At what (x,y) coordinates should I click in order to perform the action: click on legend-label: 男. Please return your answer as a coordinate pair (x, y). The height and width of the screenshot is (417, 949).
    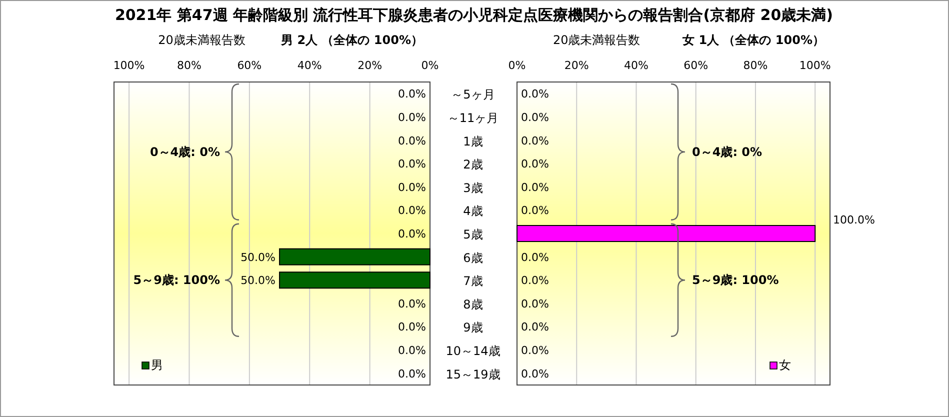
    Looking at the image, I should click on (157, 365).